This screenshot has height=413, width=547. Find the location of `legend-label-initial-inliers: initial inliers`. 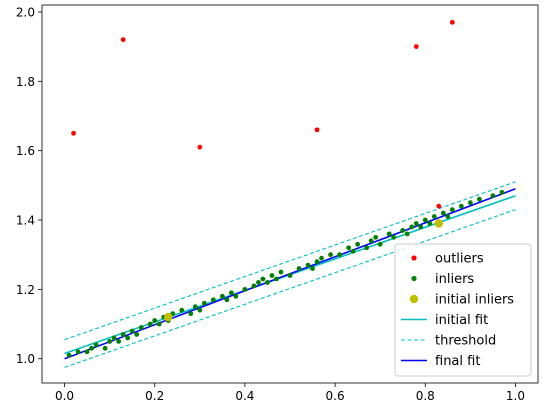

legend-label-initial-inliers: initial inliers is located at coordinates (474, 300).